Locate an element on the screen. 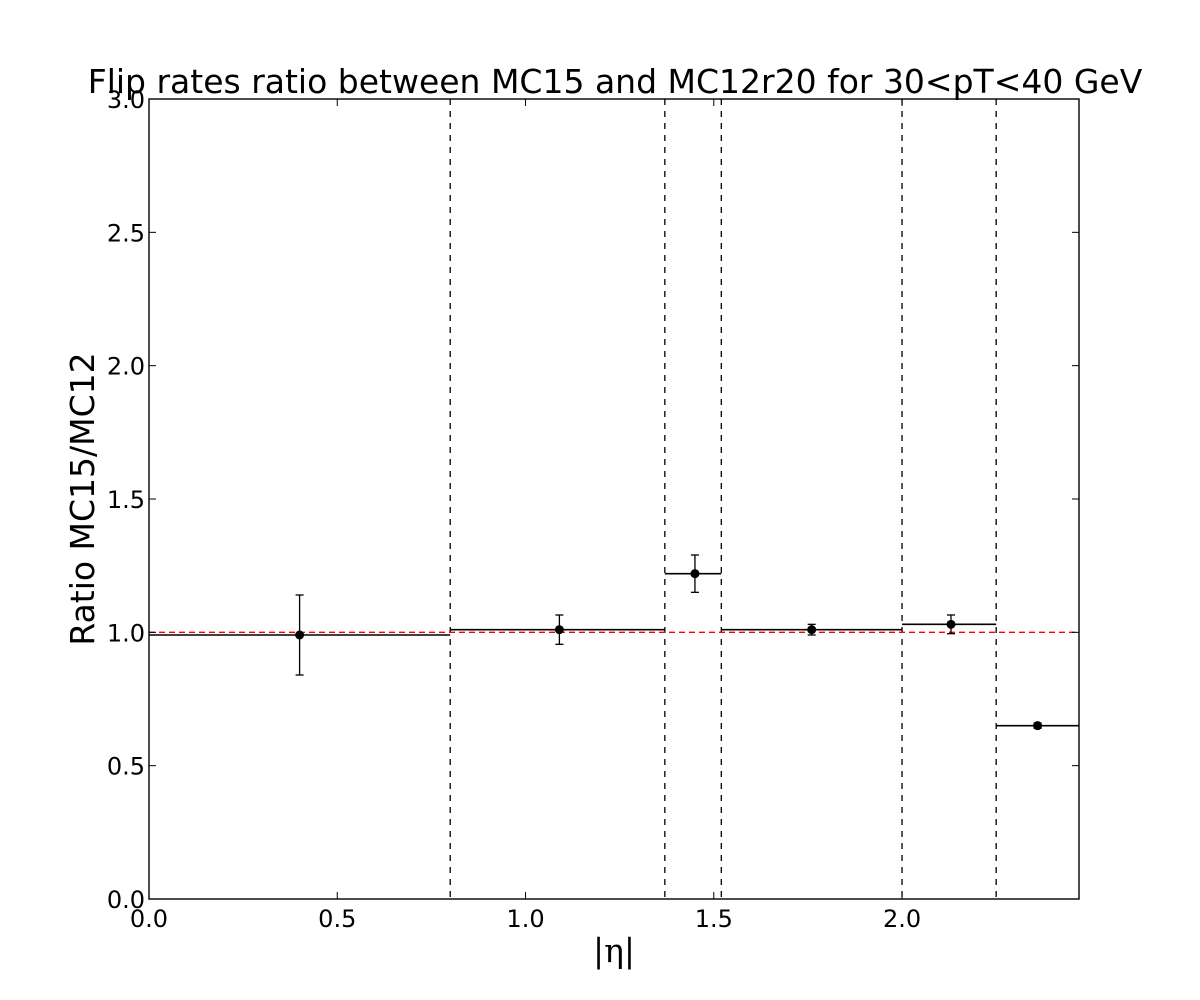 The image size is (1200, 1000). x-tick-label: 0.0 is located at coordinates (149, 919).